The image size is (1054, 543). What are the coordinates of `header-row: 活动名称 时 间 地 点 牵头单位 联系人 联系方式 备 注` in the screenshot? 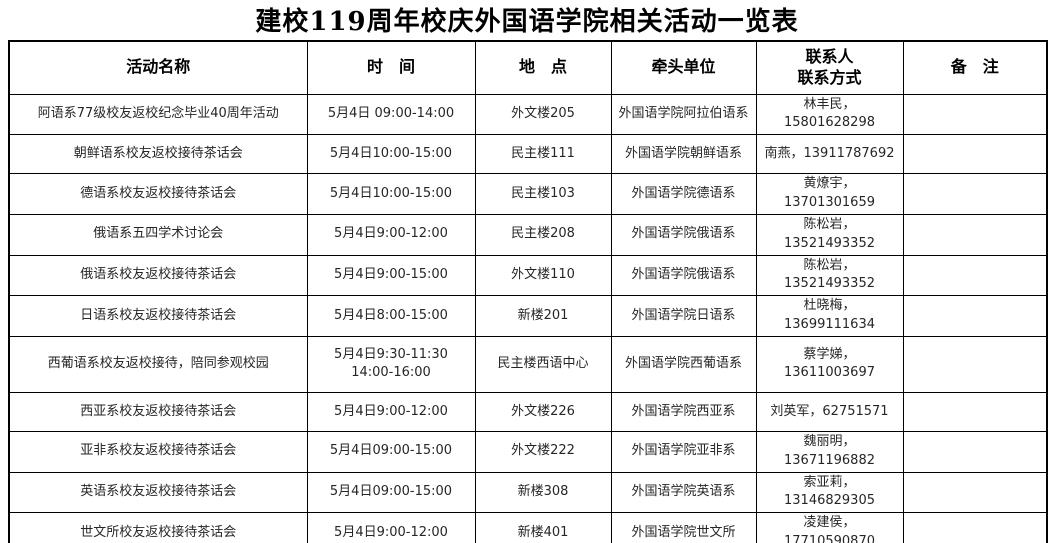 It's located at (528, 67).